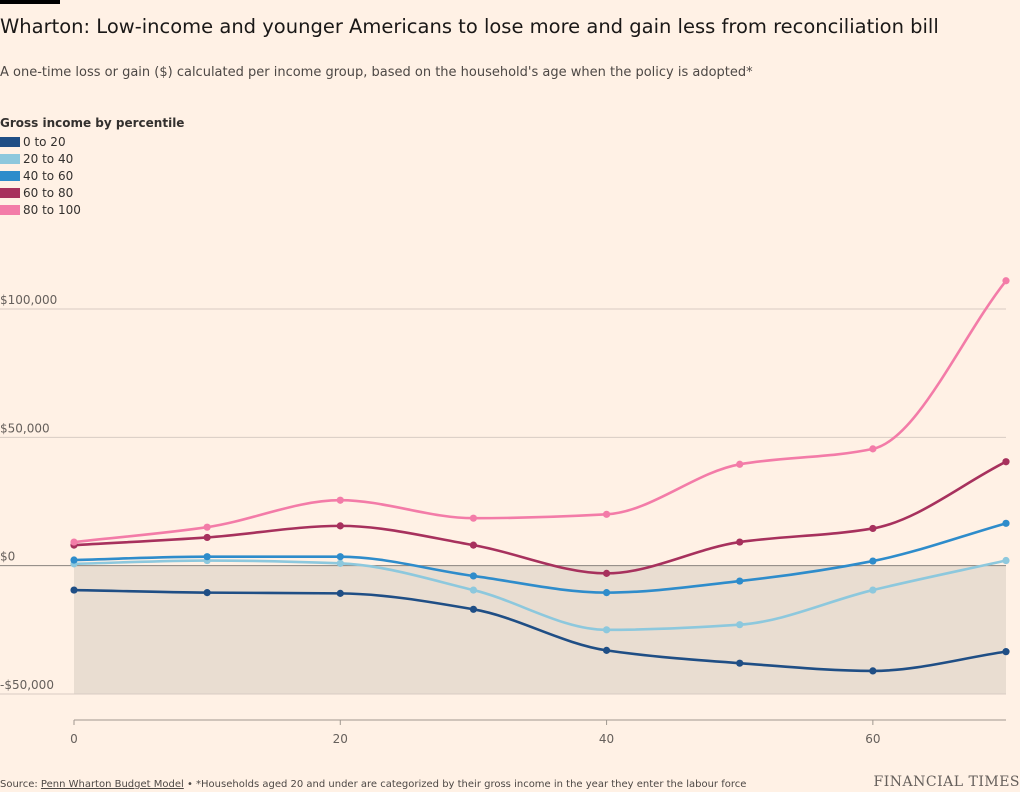  Describe the element at coordinates (48, 175) in the screenshot. I see `legend-label: 40 to 60` at that location.